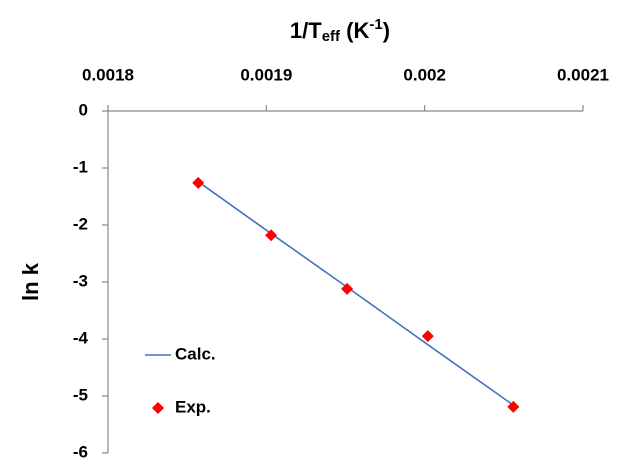 This screenshot has width=617, height=461. I want to click on x-axis-title-part: (K, so click(354, 30).